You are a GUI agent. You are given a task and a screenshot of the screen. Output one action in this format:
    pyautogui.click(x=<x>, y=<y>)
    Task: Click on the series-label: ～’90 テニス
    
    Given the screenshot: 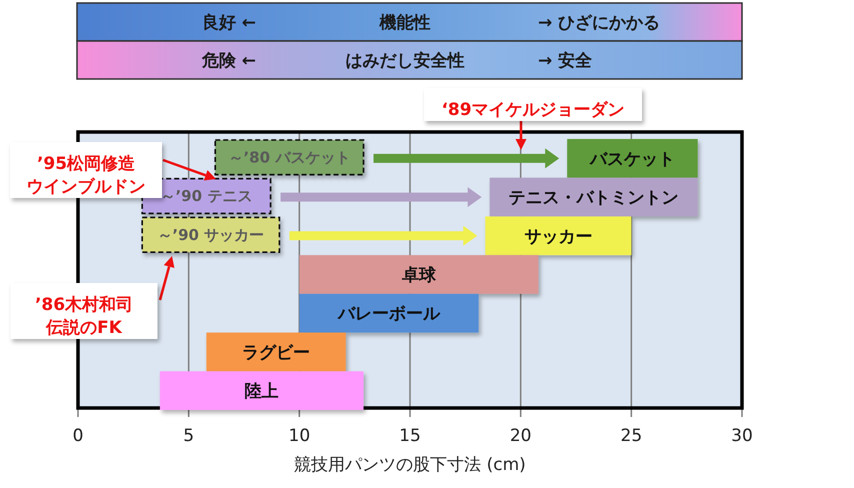 What is the action you would take?
    pyautogui.click(x=206, y=196)
    